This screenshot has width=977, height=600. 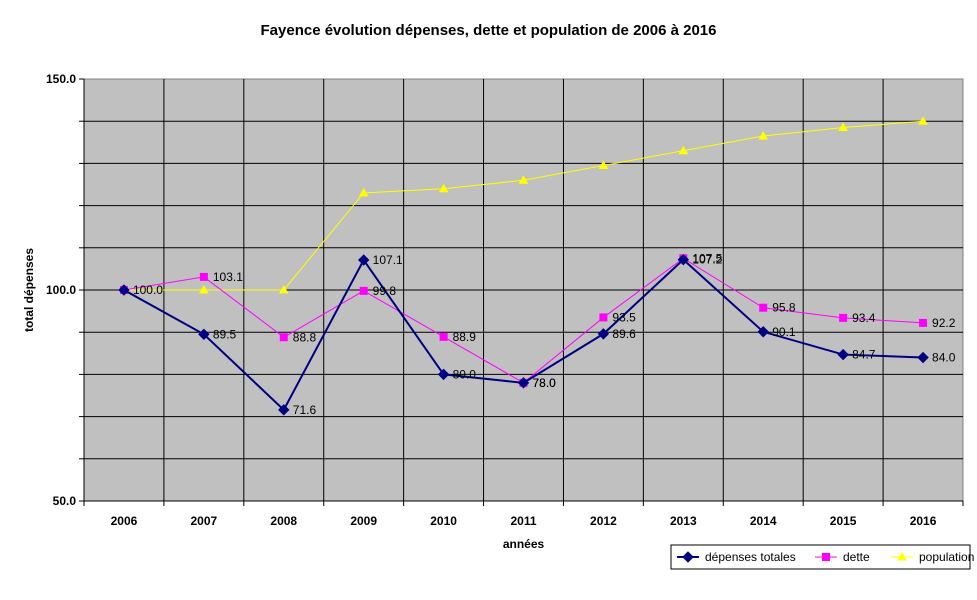 I want to click on x-tick-label: 2016, so click(x=923, y=521).